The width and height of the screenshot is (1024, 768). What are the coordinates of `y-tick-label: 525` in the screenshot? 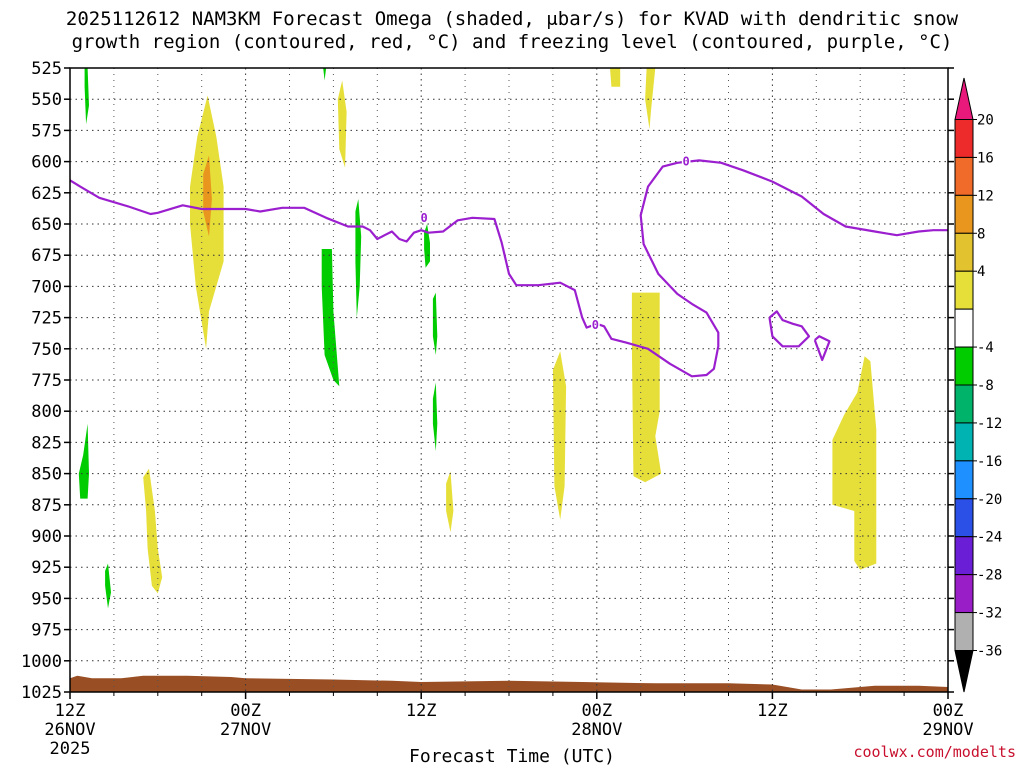 It's located at (46, 69).